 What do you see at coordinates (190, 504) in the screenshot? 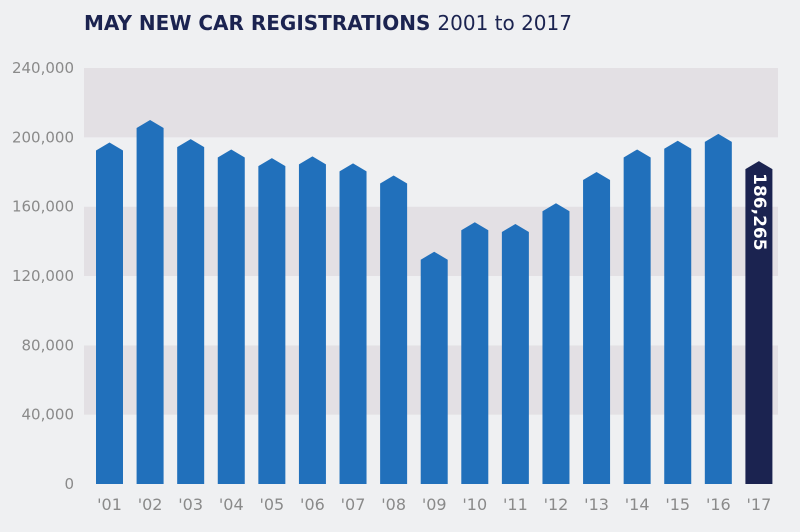
I see `x-tick-label: '03` at bounding box center [190, 504].